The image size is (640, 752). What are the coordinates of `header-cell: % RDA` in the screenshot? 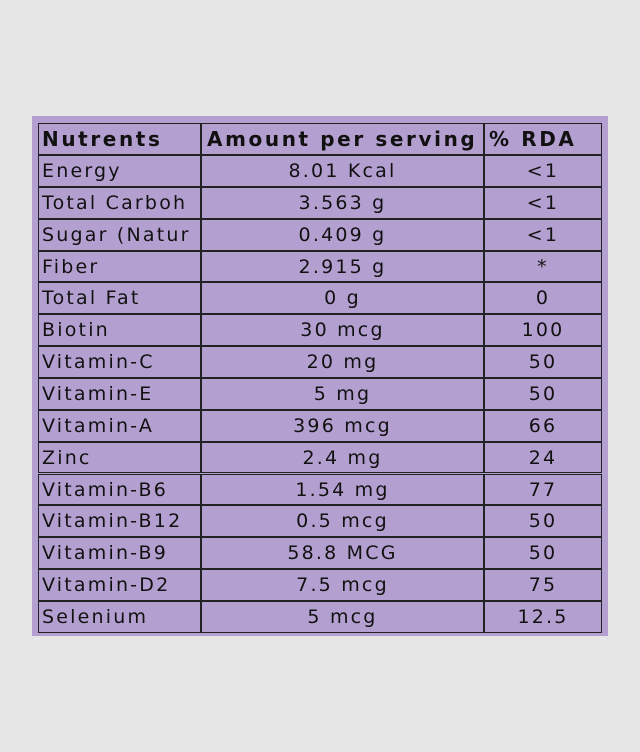 It's located at (543, 139).